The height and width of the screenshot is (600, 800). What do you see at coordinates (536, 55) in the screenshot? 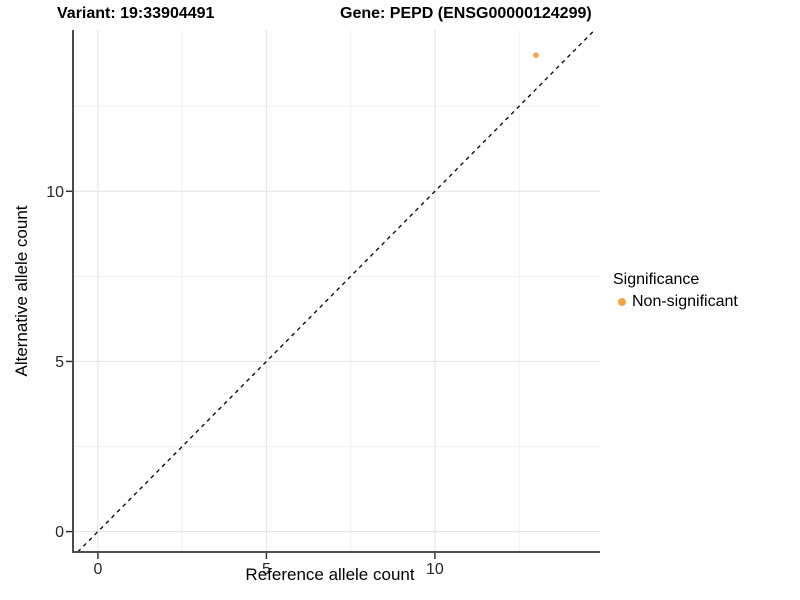
I see `data-point` at bounding box center [536, 55].